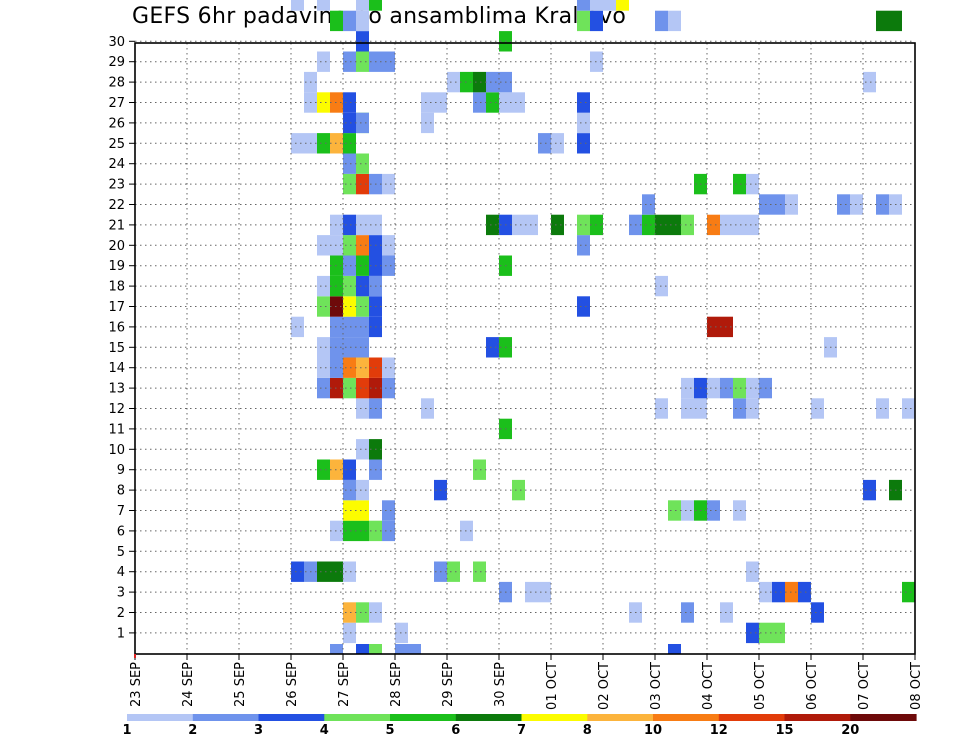  Describe the element at coordinates (188, 684) in the screenshot. I see `x-tick-label: 24 SEP` at that location.